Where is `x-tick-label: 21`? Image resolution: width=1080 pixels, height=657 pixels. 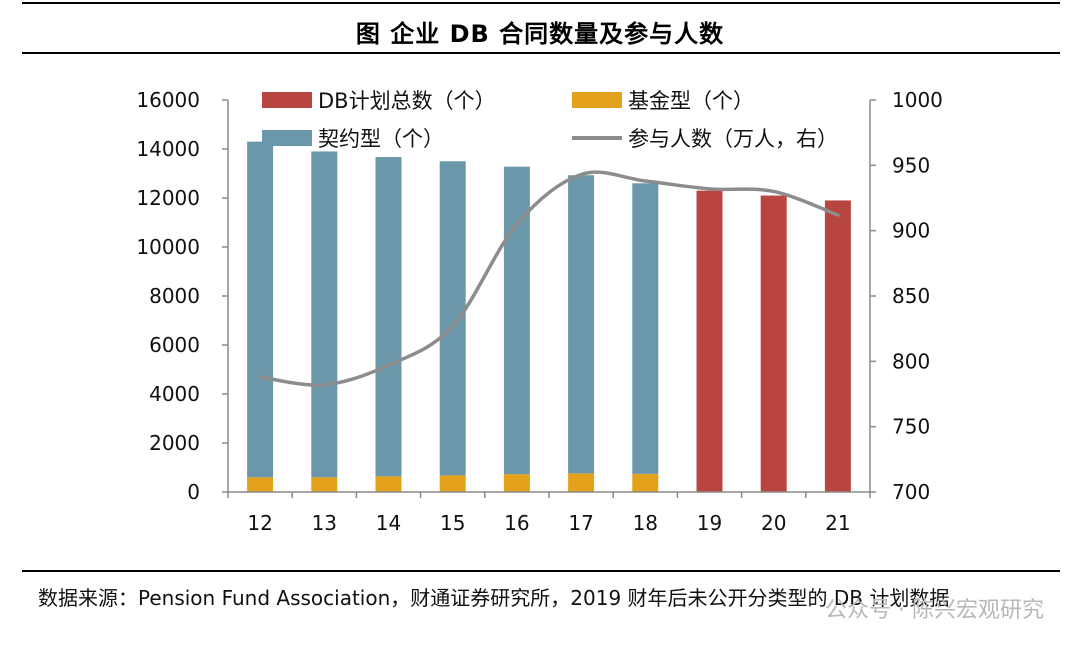 x-tick-label: 21 is located at coordinates (837, 523).